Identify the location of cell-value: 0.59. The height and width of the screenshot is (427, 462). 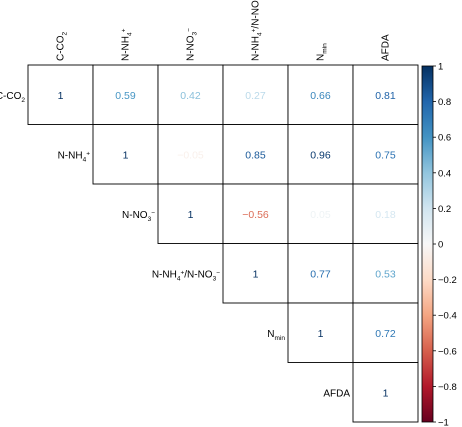
(125, 96).